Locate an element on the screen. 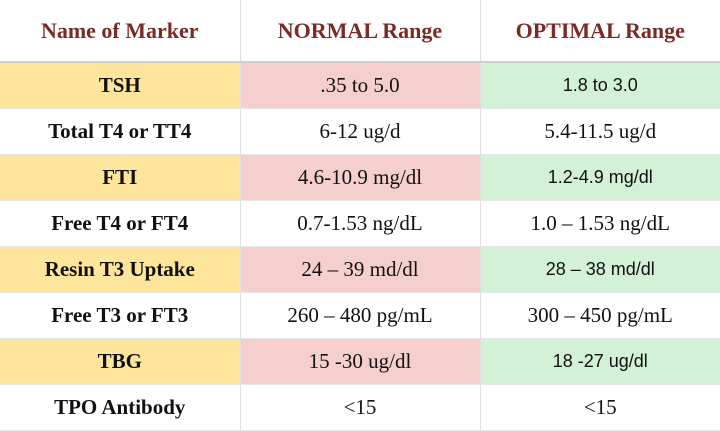 The height and width of the screenshot is (431, 720). marker-name: Resin T3 Uptake is located at coordinates (120, 269).